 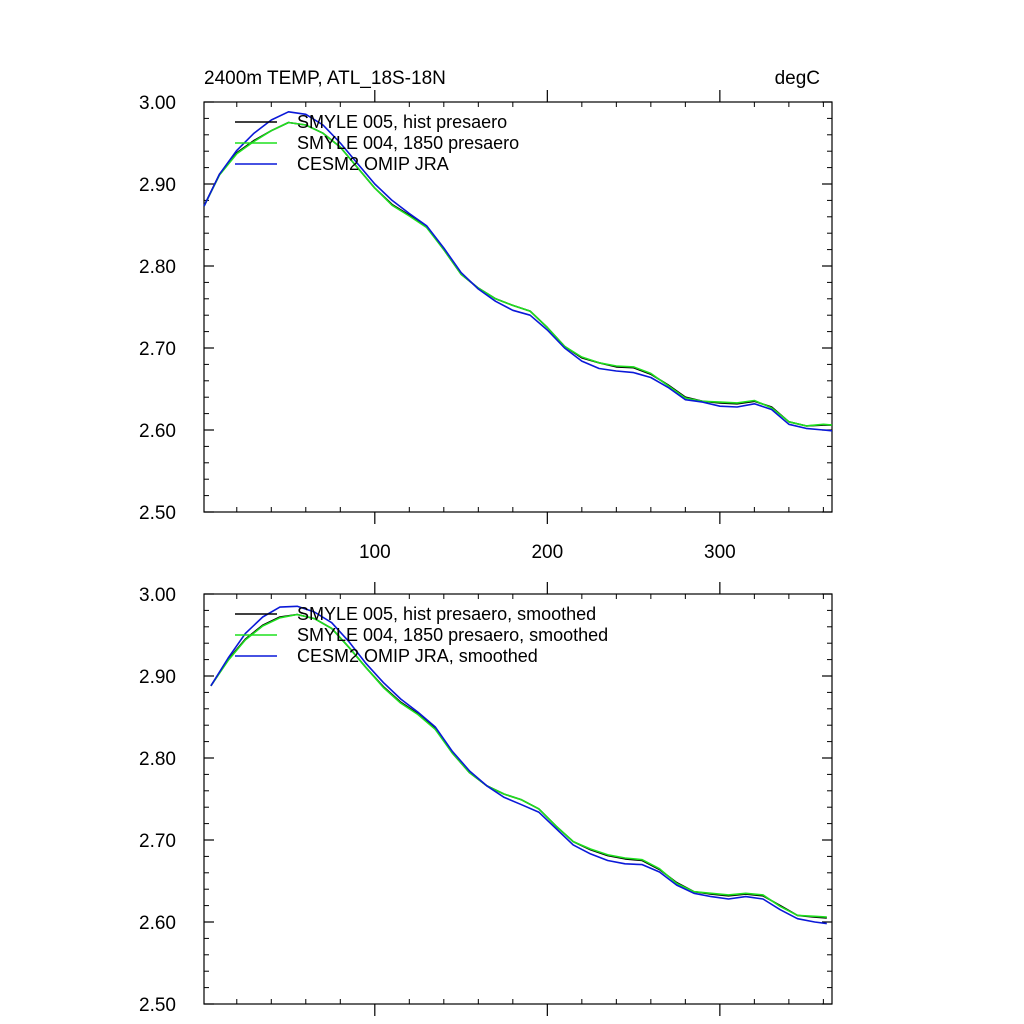 I want to click on x-tick-label: 100, so click(x=375, y=552).